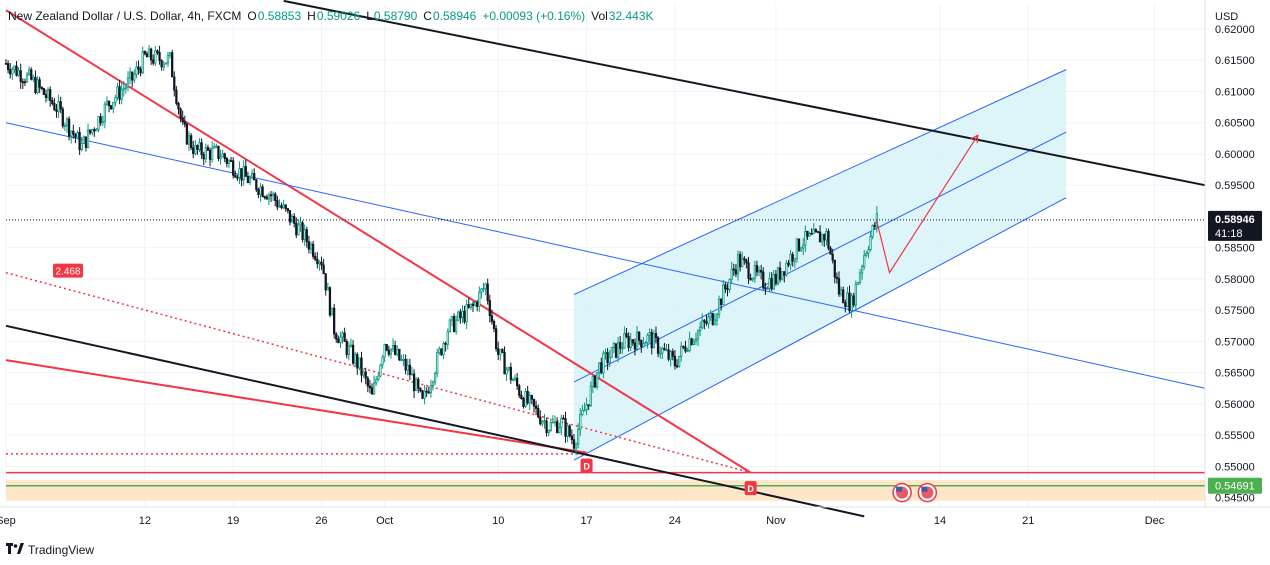 The image size is (1270, 565). Describe the element at coordinates (631, 16) in the screenshot. I see `volume-value: 32.443K` at that location.